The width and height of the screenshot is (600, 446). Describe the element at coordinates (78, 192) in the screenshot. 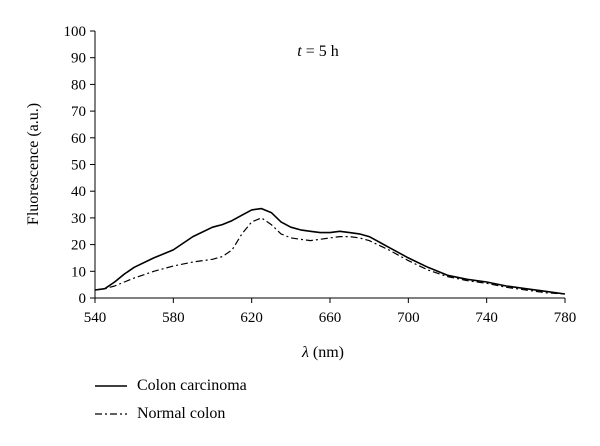

I see `y-tick-label: 40` at that location.